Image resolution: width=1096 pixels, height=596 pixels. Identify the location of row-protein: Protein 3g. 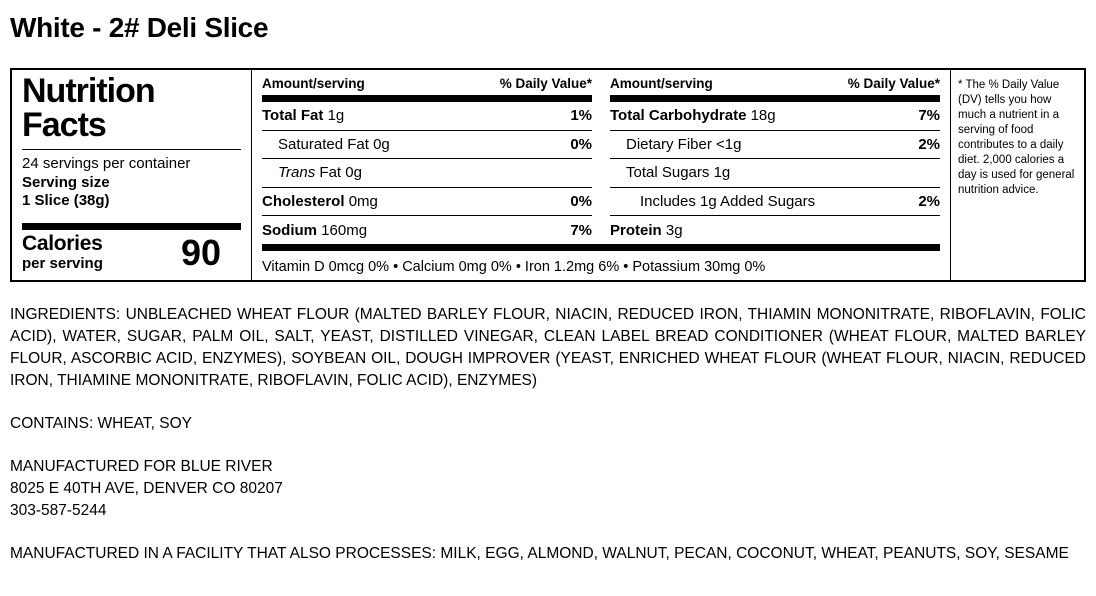
(775, 230).